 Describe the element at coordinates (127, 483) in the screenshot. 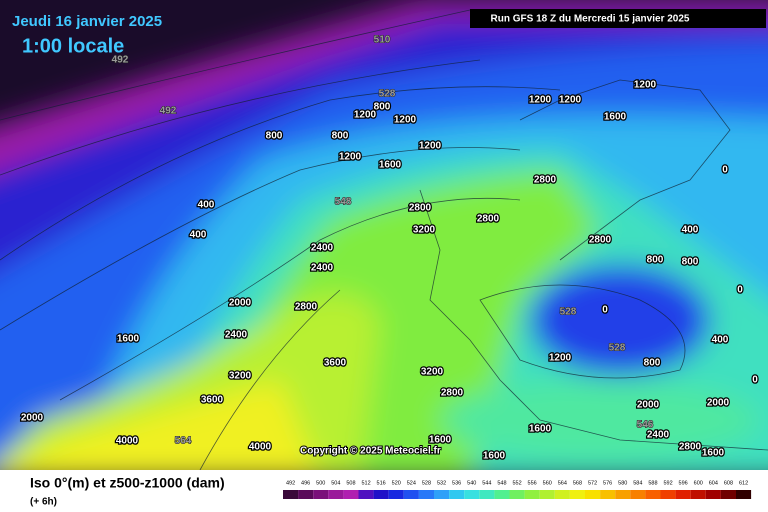

I see `footer-title: Iso 0°(m) et z500-z1000 (dam)` at that location.